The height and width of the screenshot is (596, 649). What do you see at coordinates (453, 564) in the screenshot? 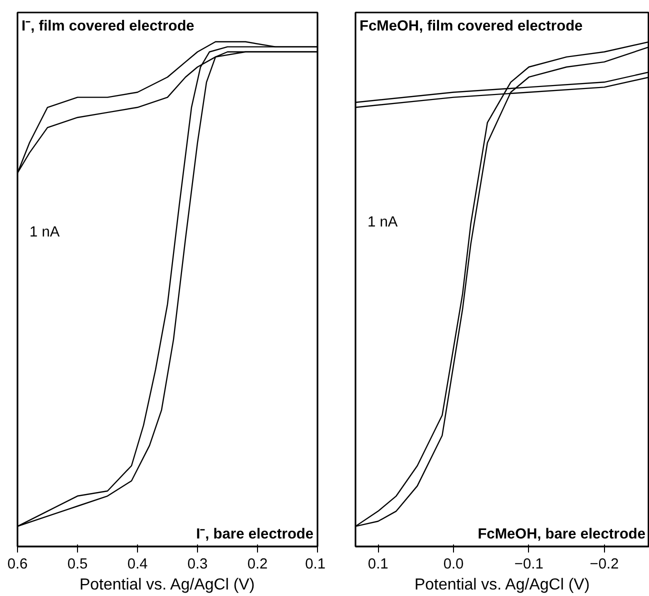
I see `x-tick-label: 0.0` at bounding box center [453, 564].